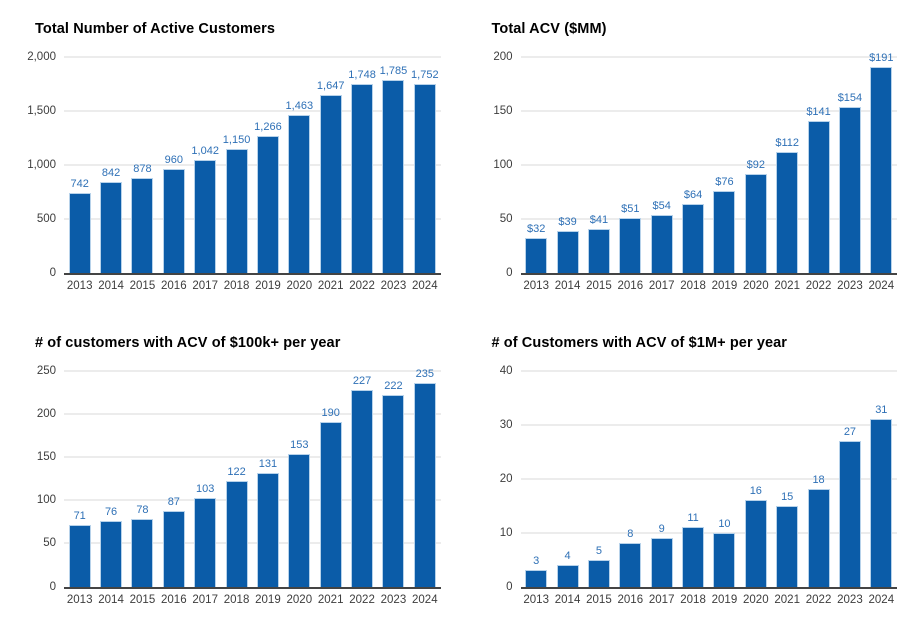  I want to click on gridlines, so click(252, 478).